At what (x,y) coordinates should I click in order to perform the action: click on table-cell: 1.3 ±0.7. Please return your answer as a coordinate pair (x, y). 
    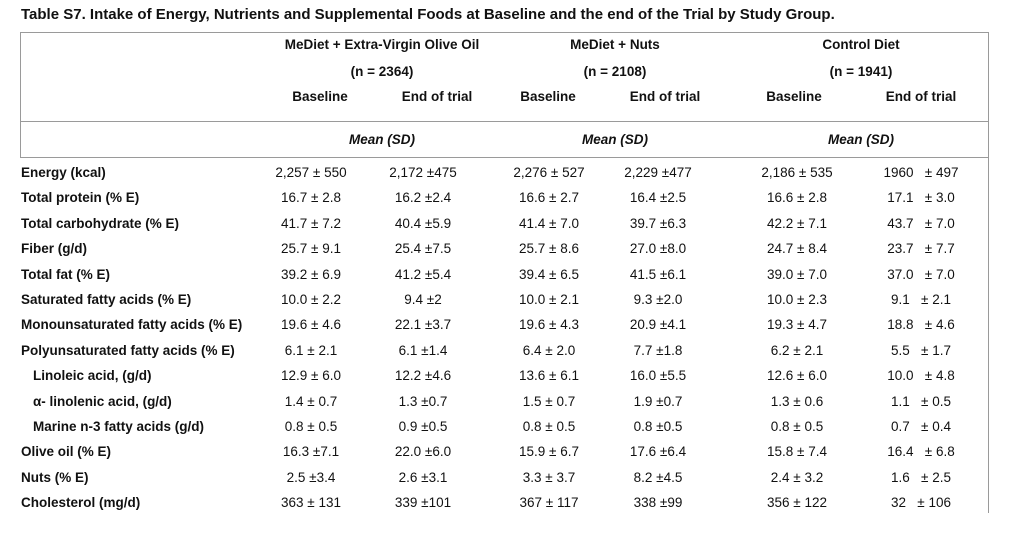
    Looking at the image, I should click on (423, 401).